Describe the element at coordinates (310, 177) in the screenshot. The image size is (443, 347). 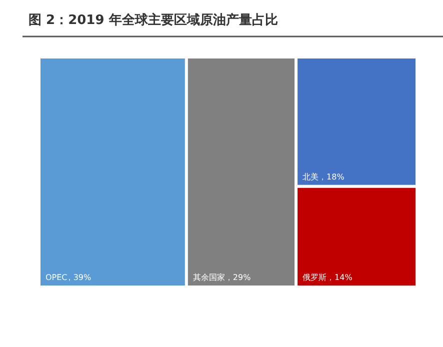
I see `category-label: 北美` at that location.